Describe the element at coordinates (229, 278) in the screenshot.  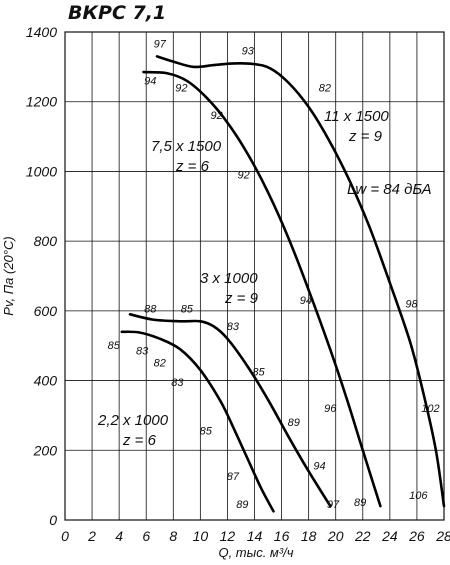
I see `curve-label: 3 x 1000` at that location.